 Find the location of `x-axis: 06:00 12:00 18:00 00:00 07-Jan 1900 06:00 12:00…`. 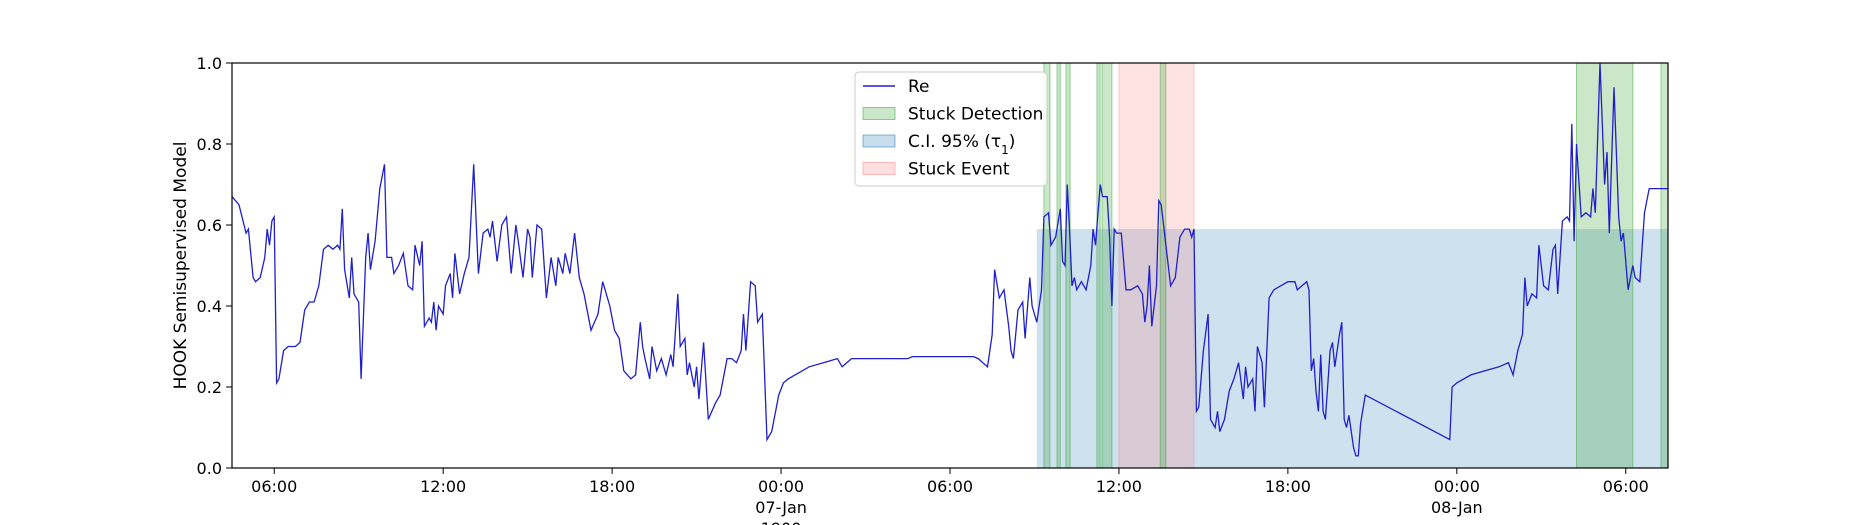

x-axis: 06:00 12:00 18:00 00:00 07-Jan 1900 06:00 12:00… is located at coordinates (950, 496).